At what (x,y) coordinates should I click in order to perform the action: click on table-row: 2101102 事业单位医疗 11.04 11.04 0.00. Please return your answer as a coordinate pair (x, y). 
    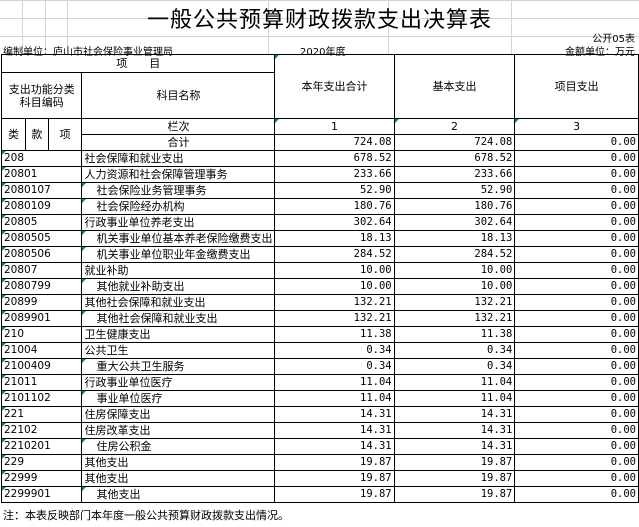
    Looking at the image, I should click on (319, 398).